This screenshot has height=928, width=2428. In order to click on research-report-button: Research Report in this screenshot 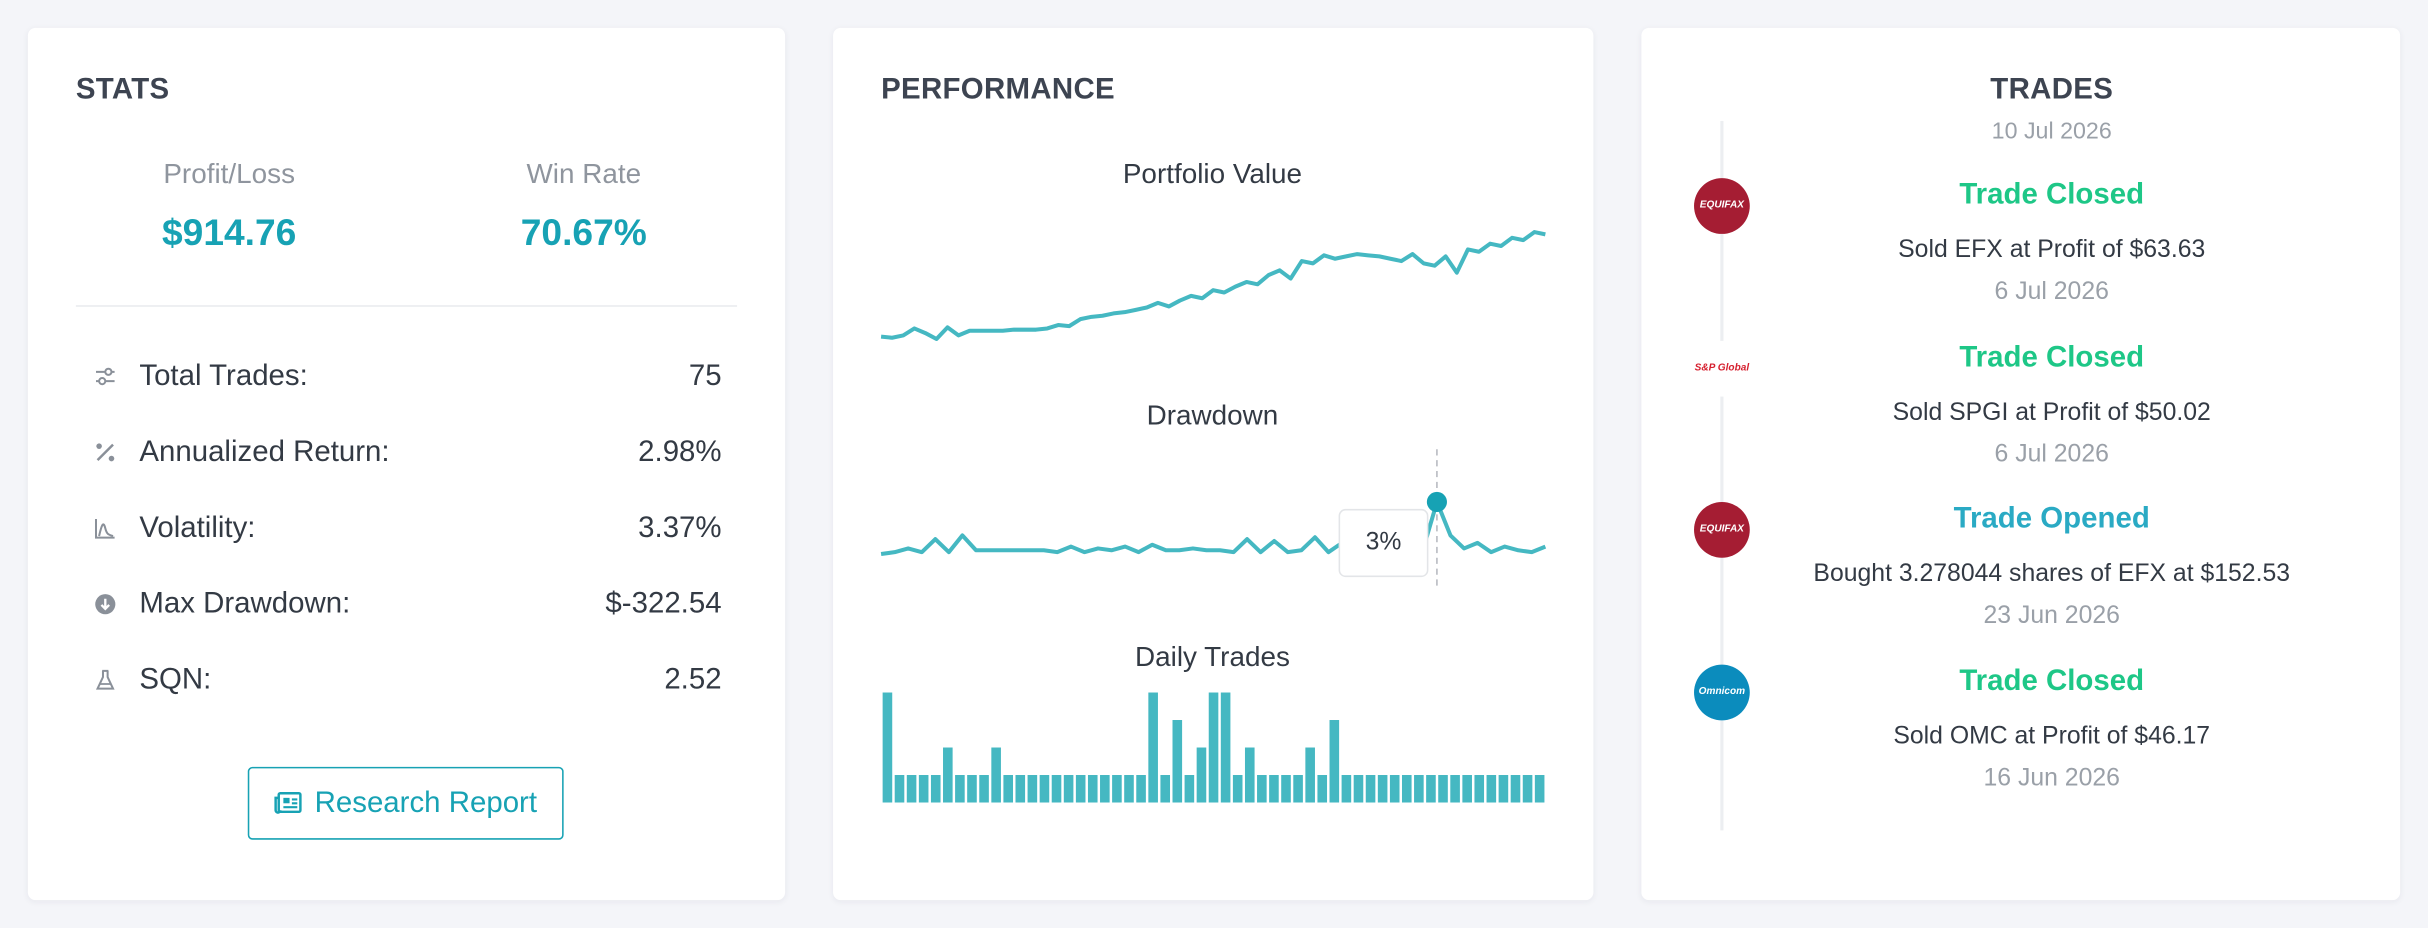, I will do `click(405, 803)`.